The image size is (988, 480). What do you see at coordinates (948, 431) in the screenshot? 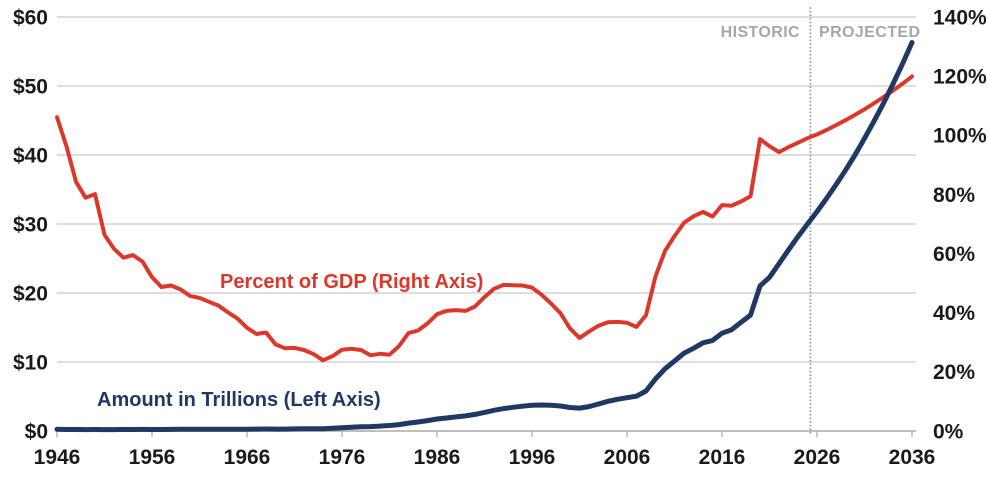
I see `y-right-tick-label: 0%` at bounding box center [948, 431].